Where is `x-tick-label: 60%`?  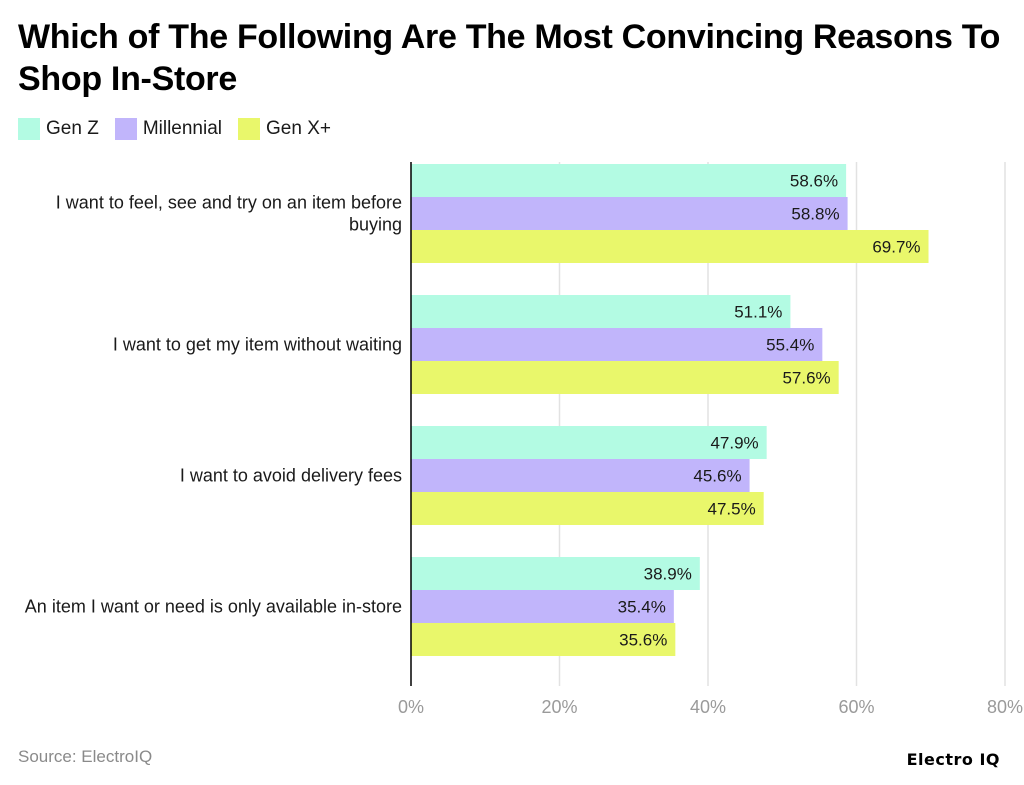 x-tick-label: 60% is located at coordinates (856, 707).